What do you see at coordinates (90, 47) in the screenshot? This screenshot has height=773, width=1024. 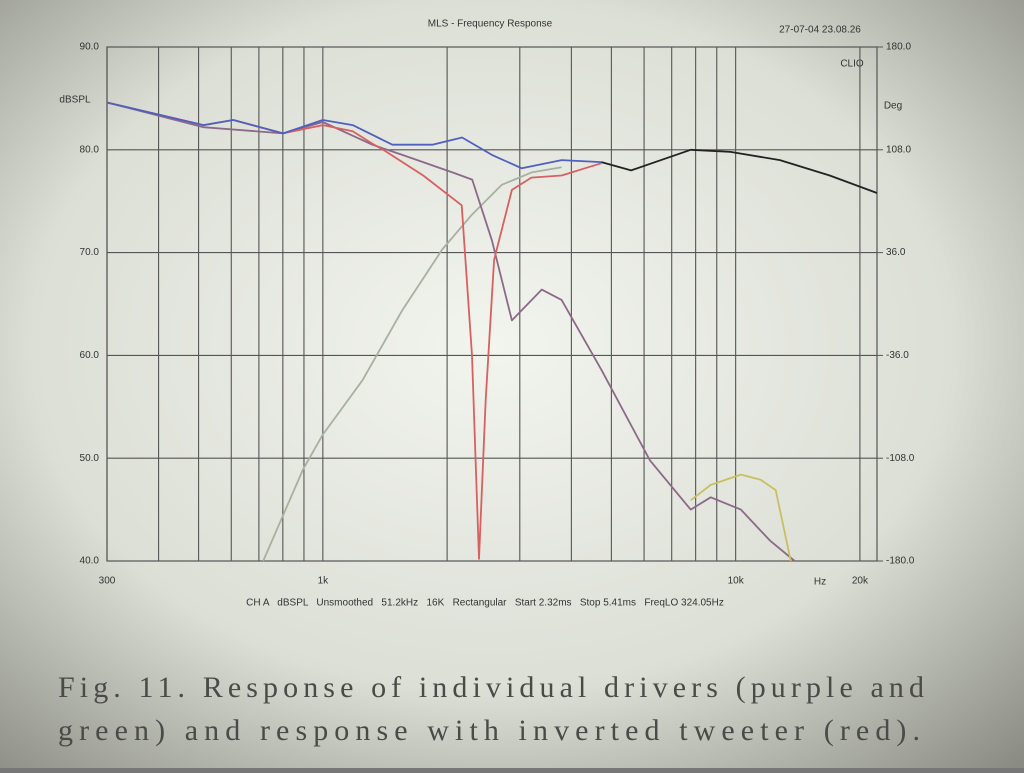 I see `y-tick-label: 90.0` at bounding box center [90, 47].